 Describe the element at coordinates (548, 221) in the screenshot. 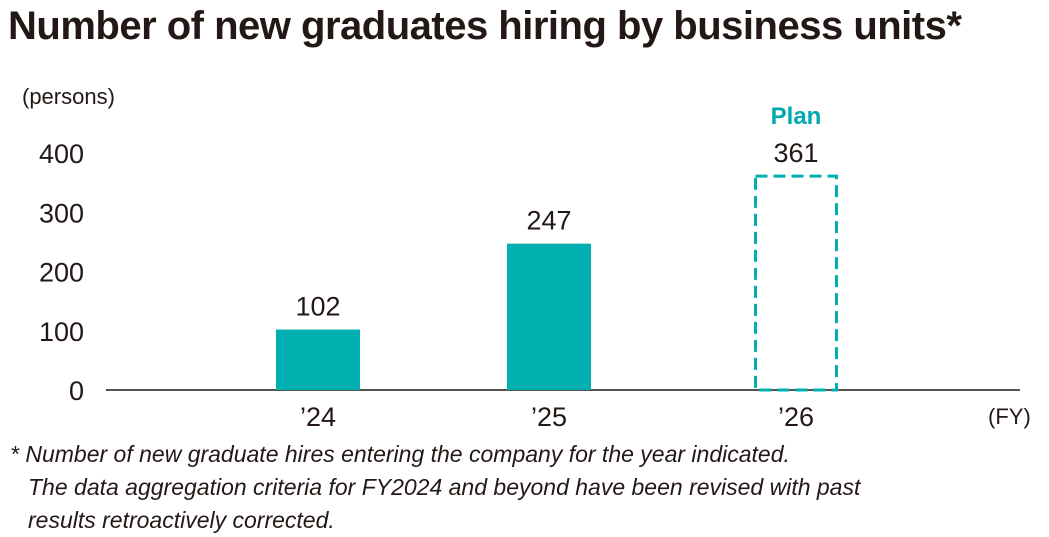

I see `bar-value-label: 247` at that location.